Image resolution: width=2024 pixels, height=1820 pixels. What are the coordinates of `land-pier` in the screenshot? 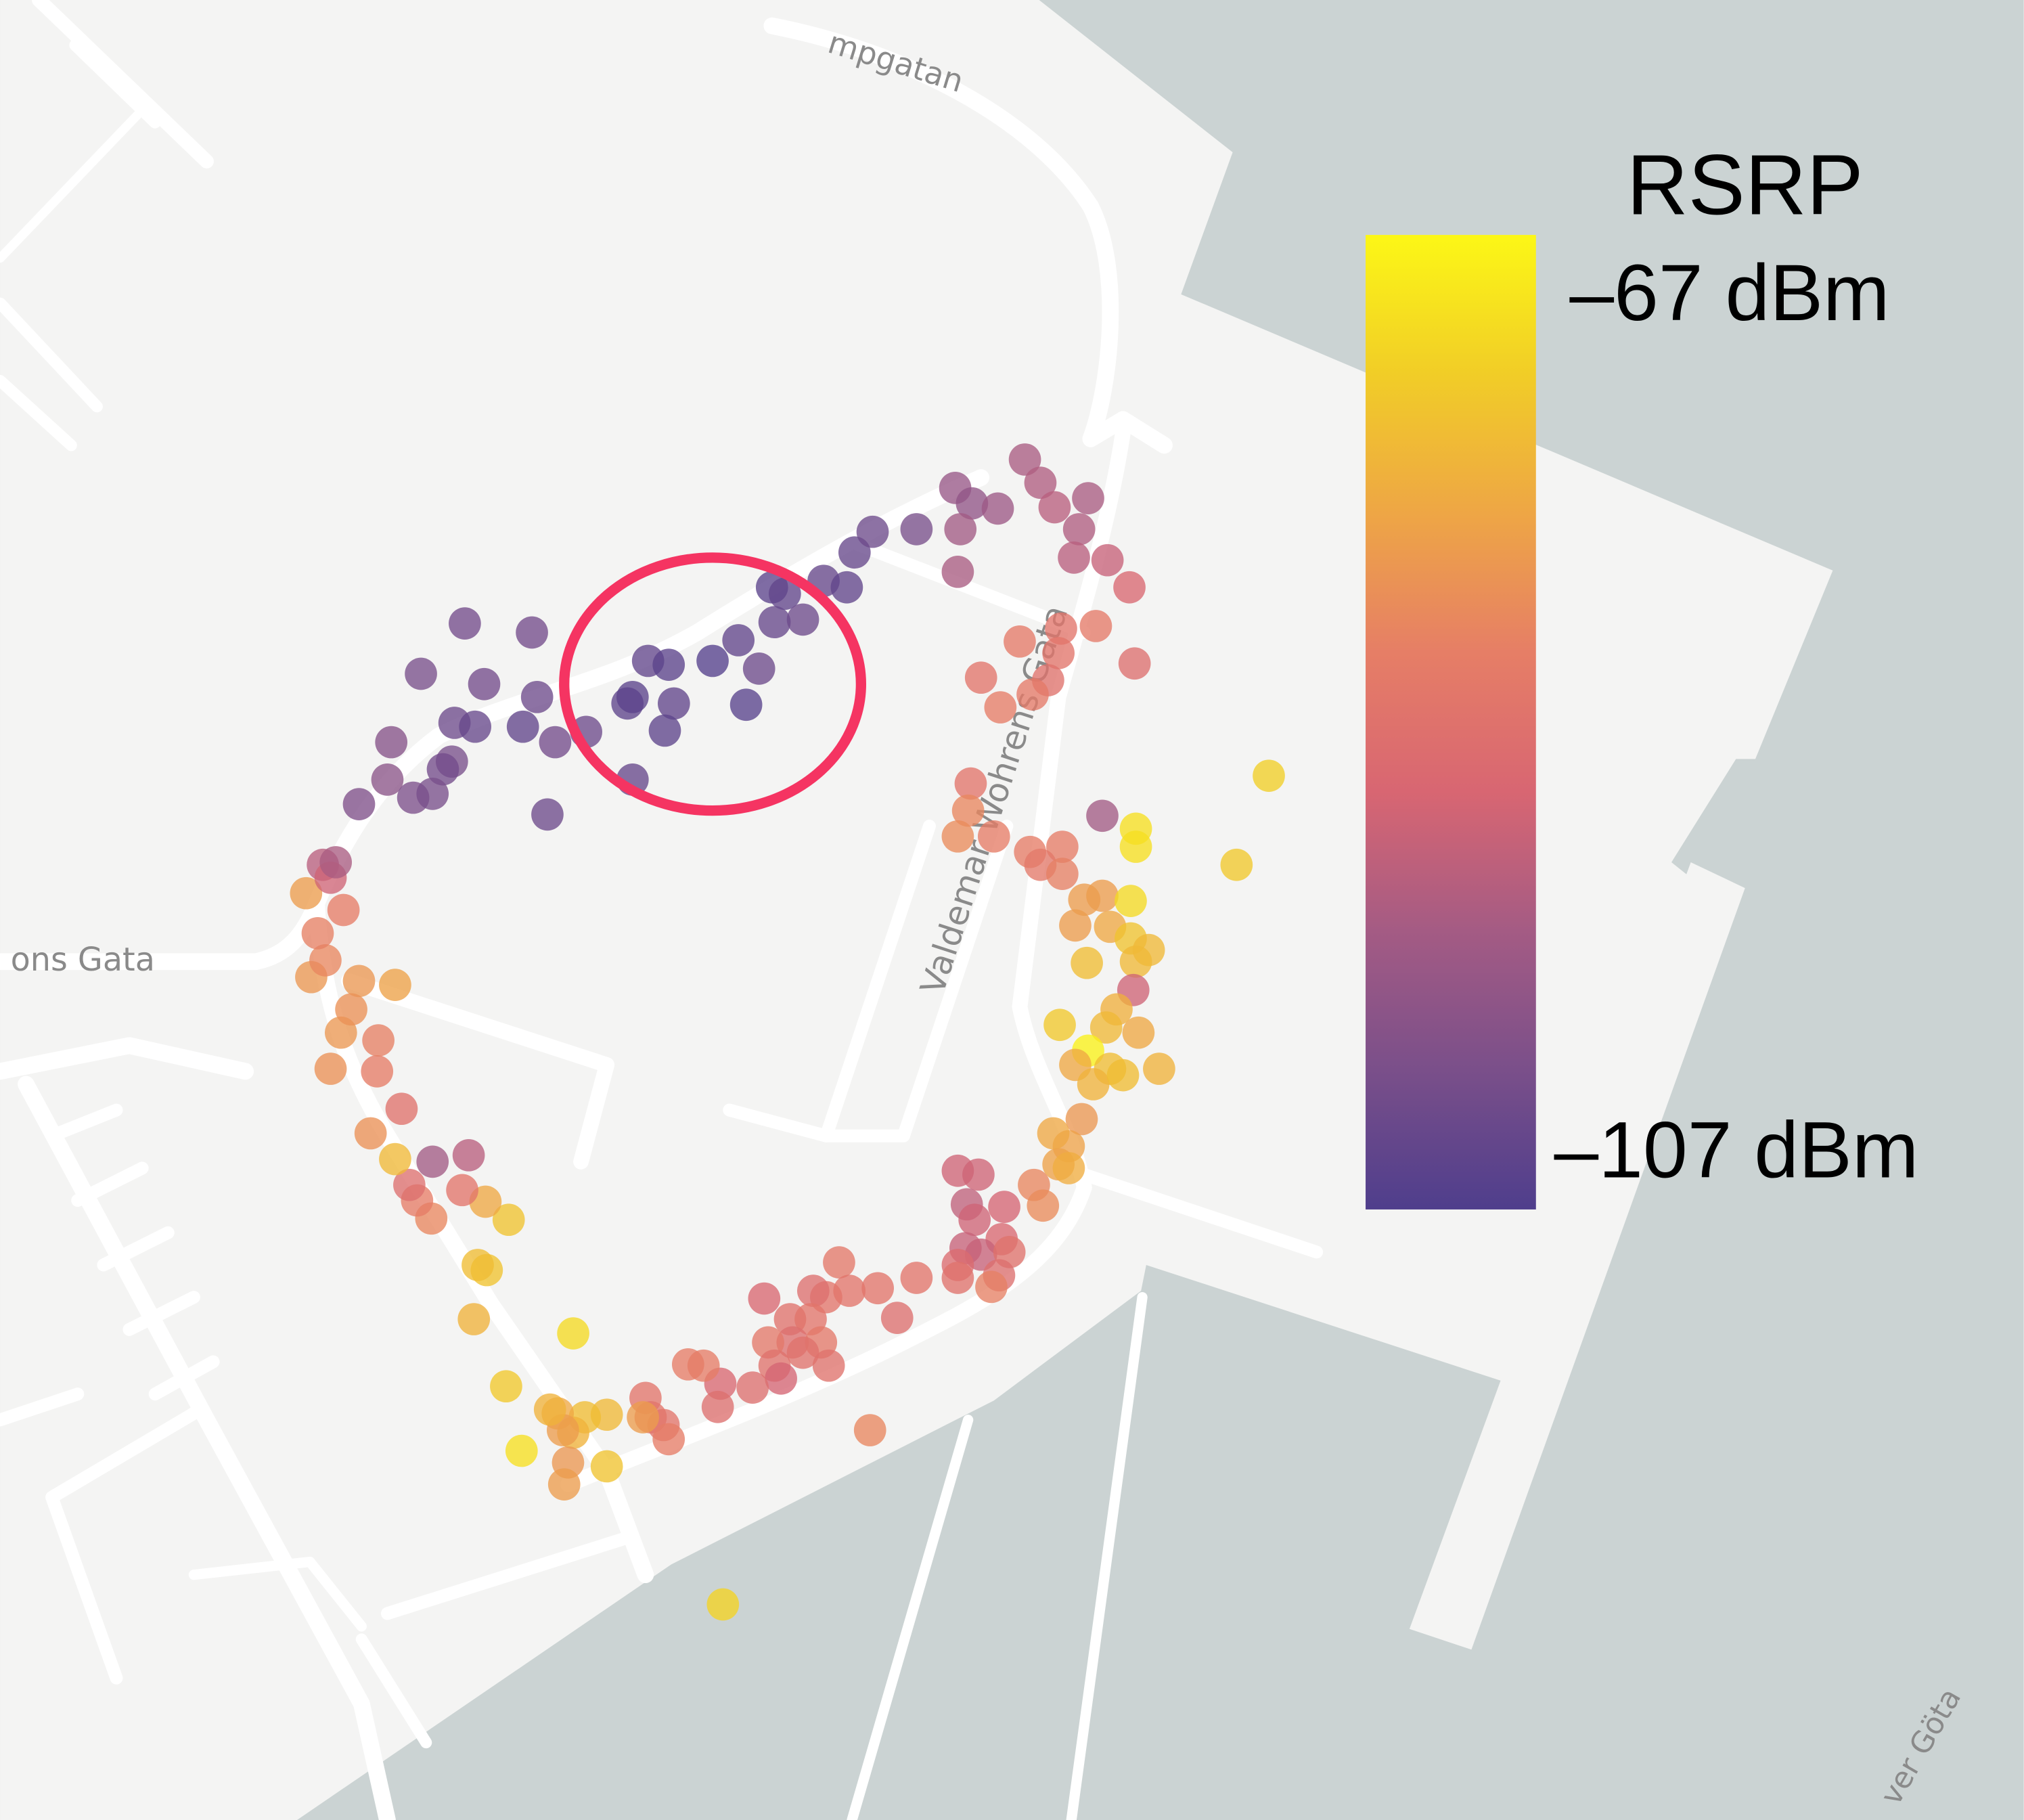 It's located at (1577, 1256).